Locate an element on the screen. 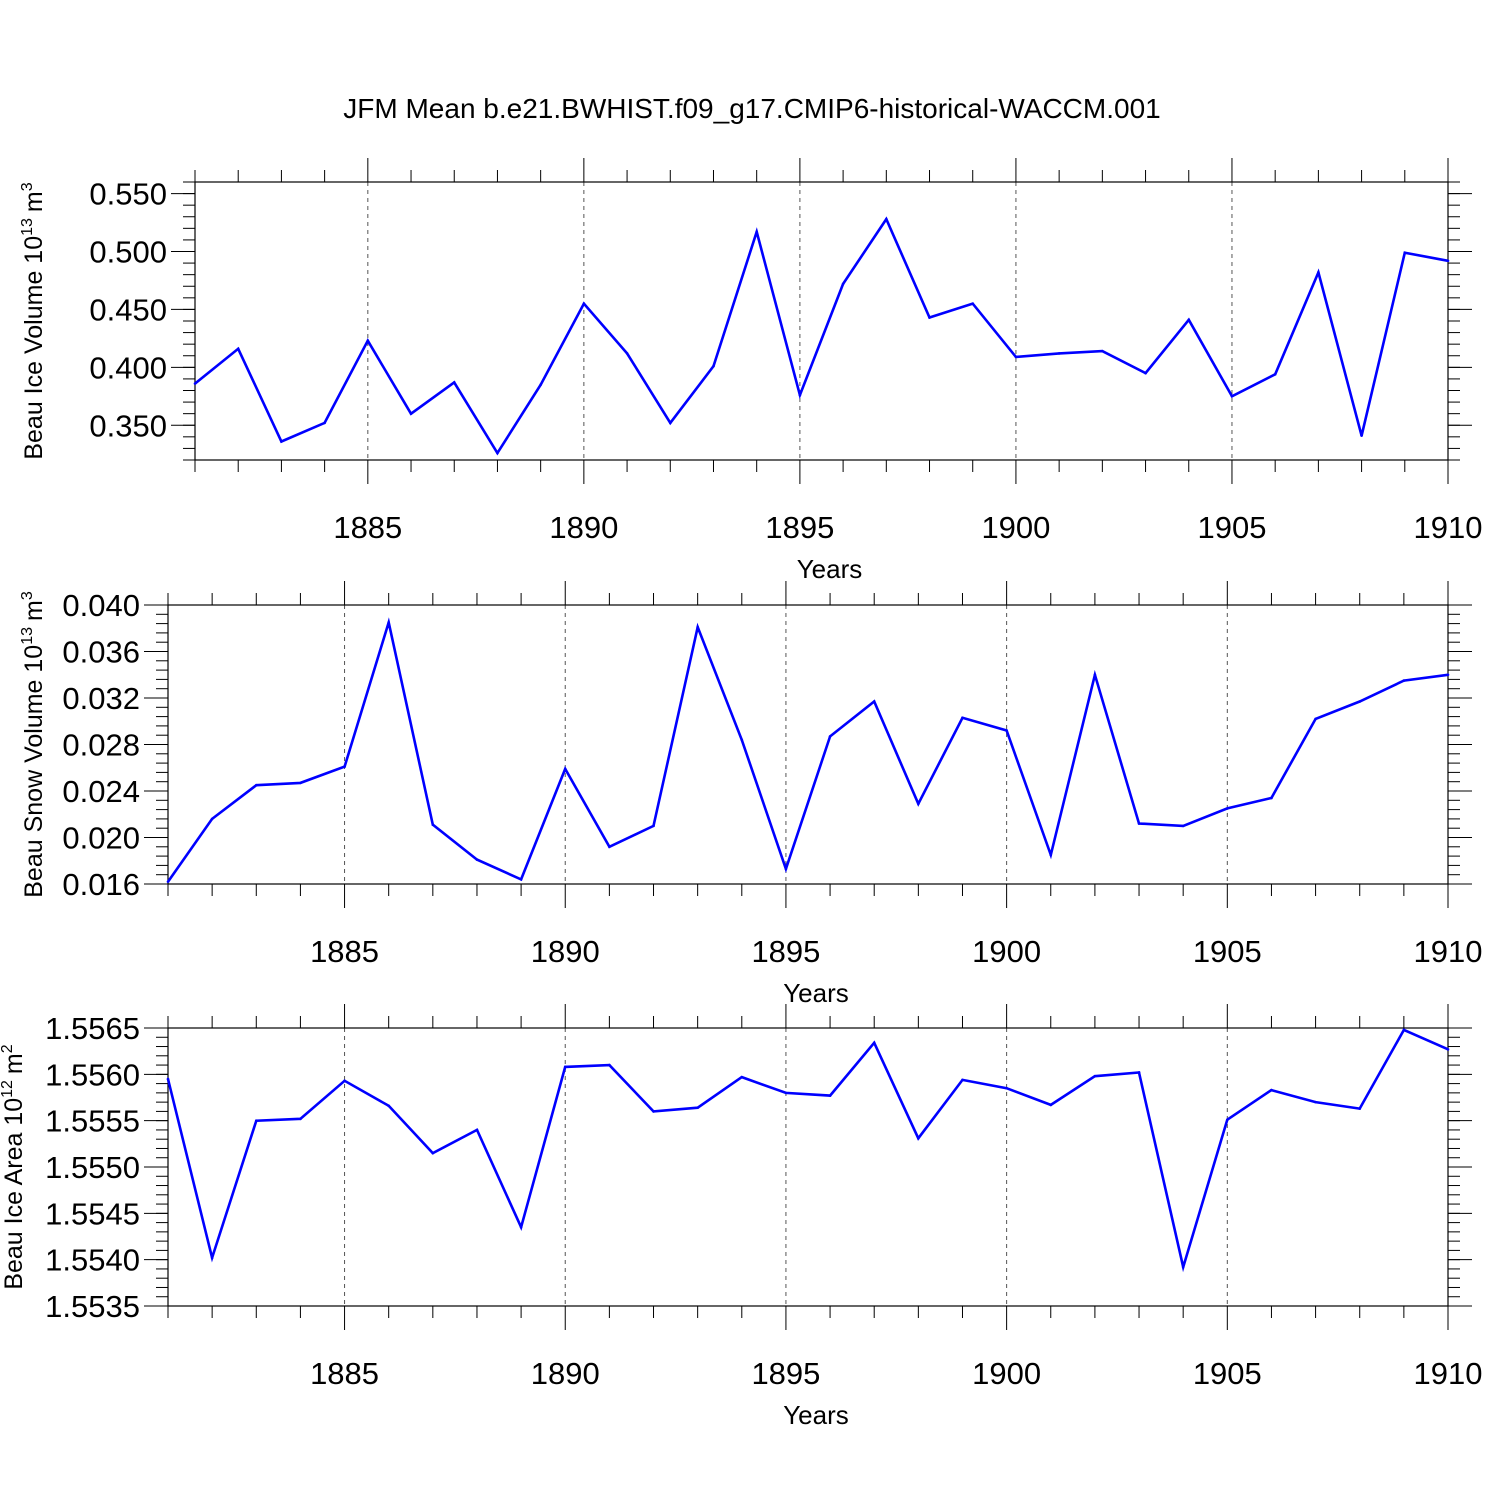 Image resolution: width=1500 pixels, height=1505 pixels. y-axis-label: Beau Ice Area 1012 m2 is located at coordinates (14, 1166).